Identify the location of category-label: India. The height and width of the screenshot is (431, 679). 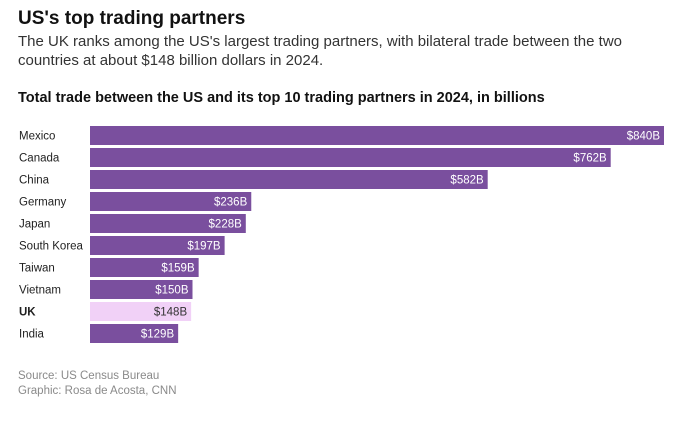
(32, 335).